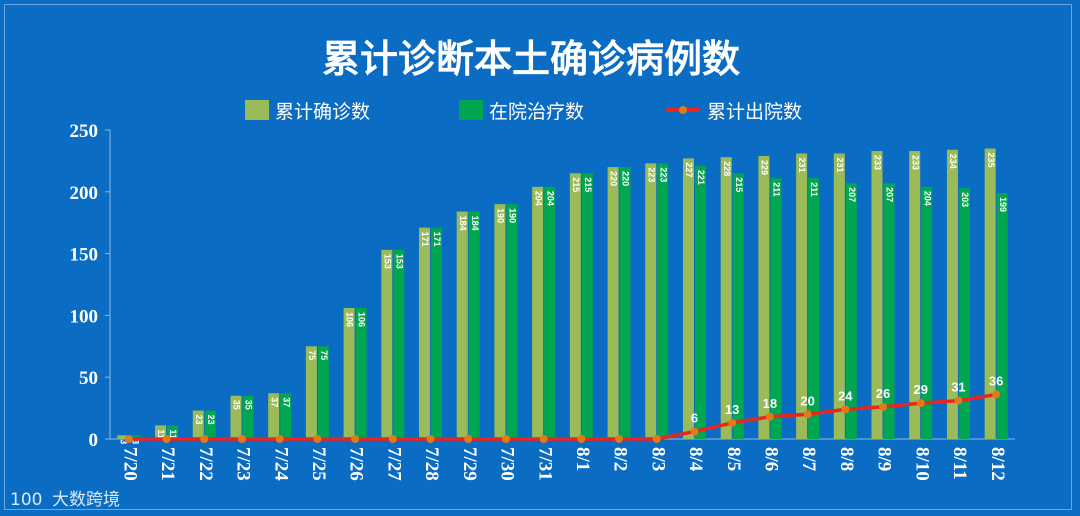 The width and height of the screenshot is (1080, 516). I want to click on bar-label-cumulative-confirmed-19: 231, so click(840, 164).